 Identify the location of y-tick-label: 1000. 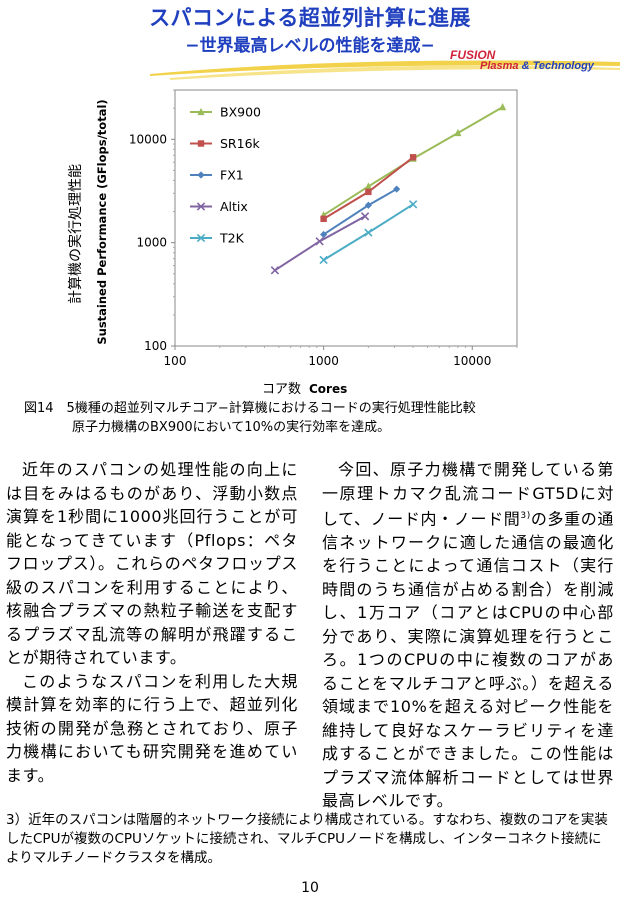
(151, 243).